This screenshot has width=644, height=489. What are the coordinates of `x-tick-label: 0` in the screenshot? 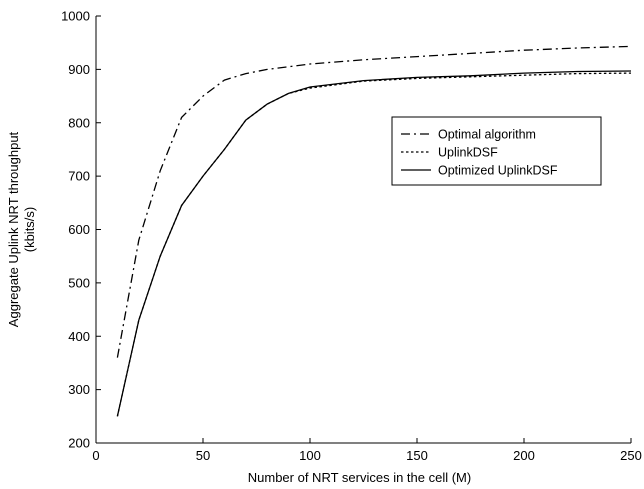 It's located at (95, 455).